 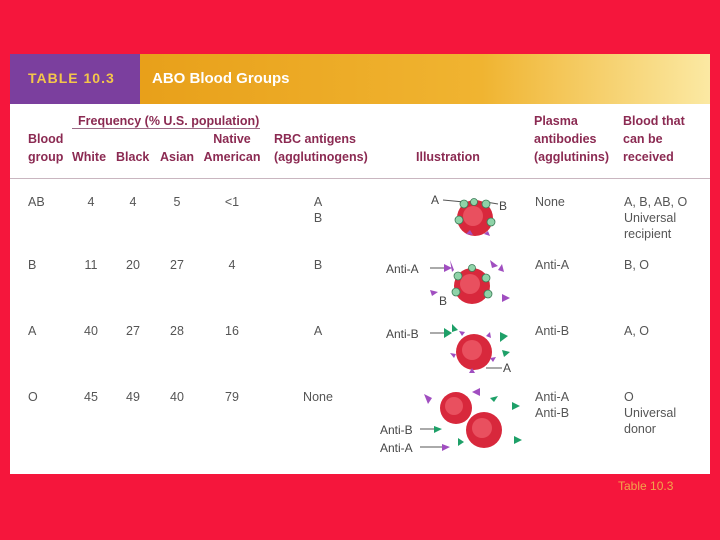 What do you see at coordinates (552, 413) in the screenshot?
I see `antibody-line: Anti-B` at bounding box center [552, 413].